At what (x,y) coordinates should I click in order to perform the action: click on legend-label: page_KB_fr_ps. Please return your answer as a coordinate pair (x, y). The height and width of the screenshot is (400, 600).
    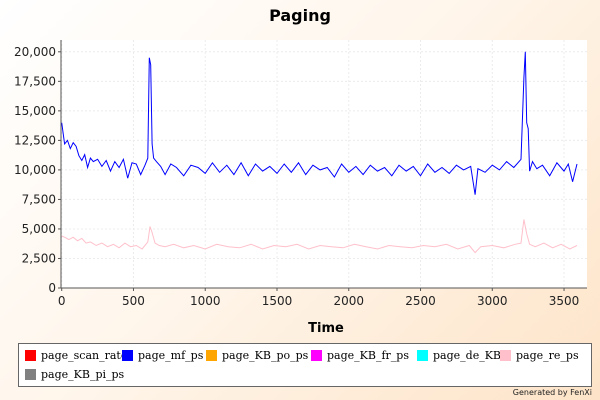
    Looking at the image, I should click on (368, 355).